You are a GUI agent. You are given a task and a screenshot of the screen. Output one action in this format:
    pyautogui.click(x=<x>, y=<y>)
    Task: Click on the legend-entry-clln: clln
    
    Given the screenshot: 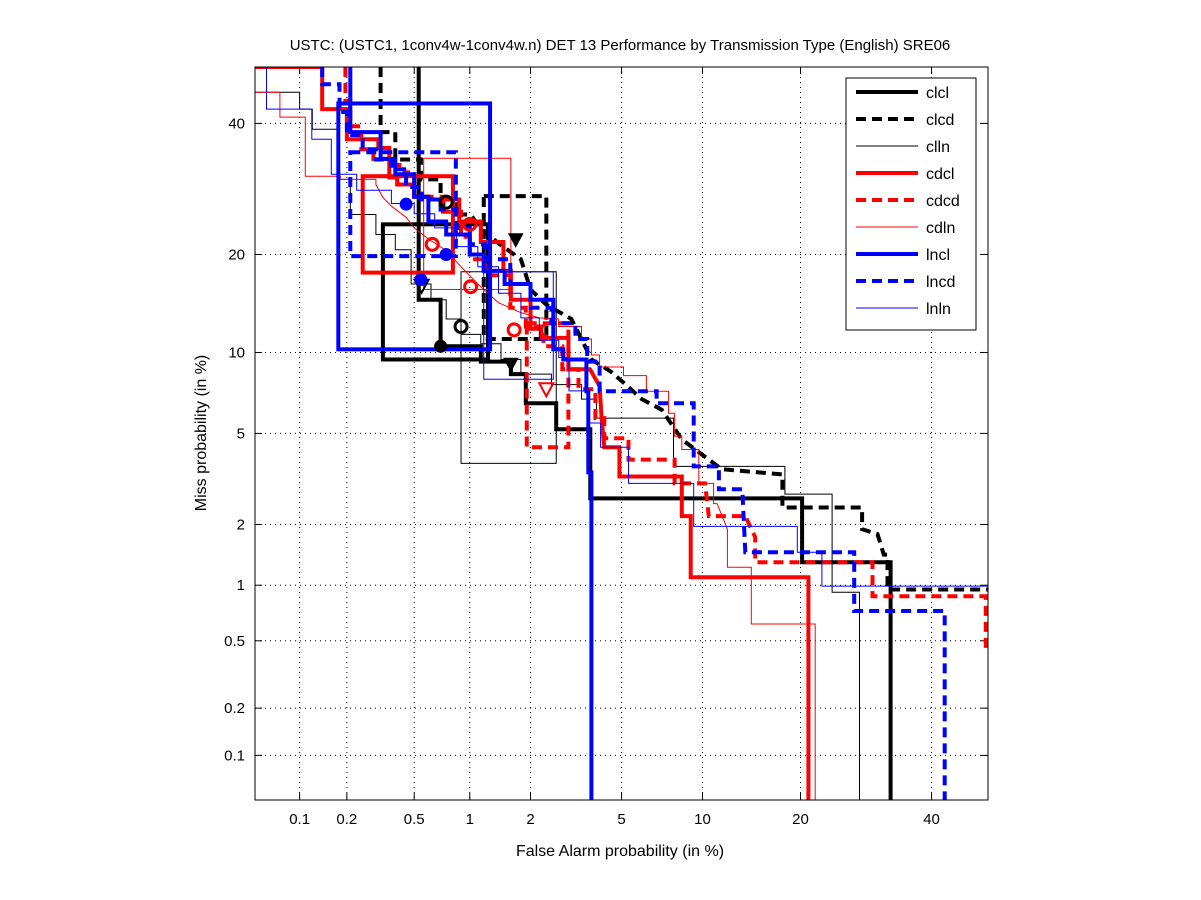 What is the action you would take?
    pyautogui.click(x=903, y=147)
    